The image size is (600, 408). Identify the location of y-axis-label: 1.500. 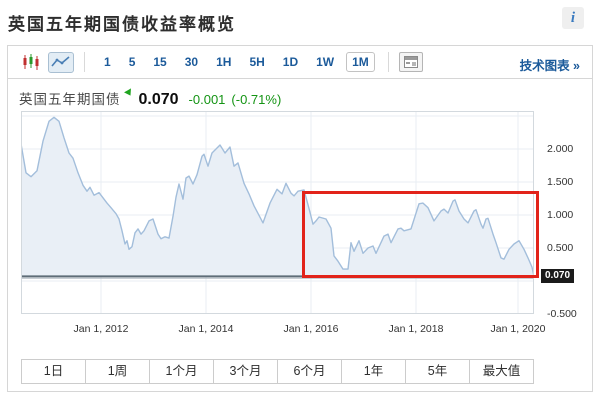
(560, 182).